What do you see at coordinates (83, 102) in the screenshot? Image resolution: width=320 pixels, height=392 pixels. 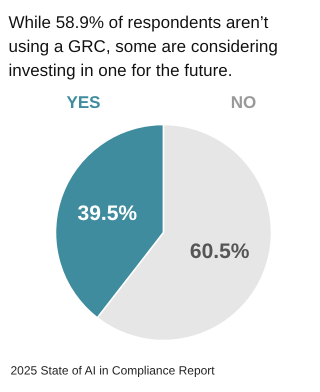 I see `slice-label: YES` at bounding box center [83, 102].